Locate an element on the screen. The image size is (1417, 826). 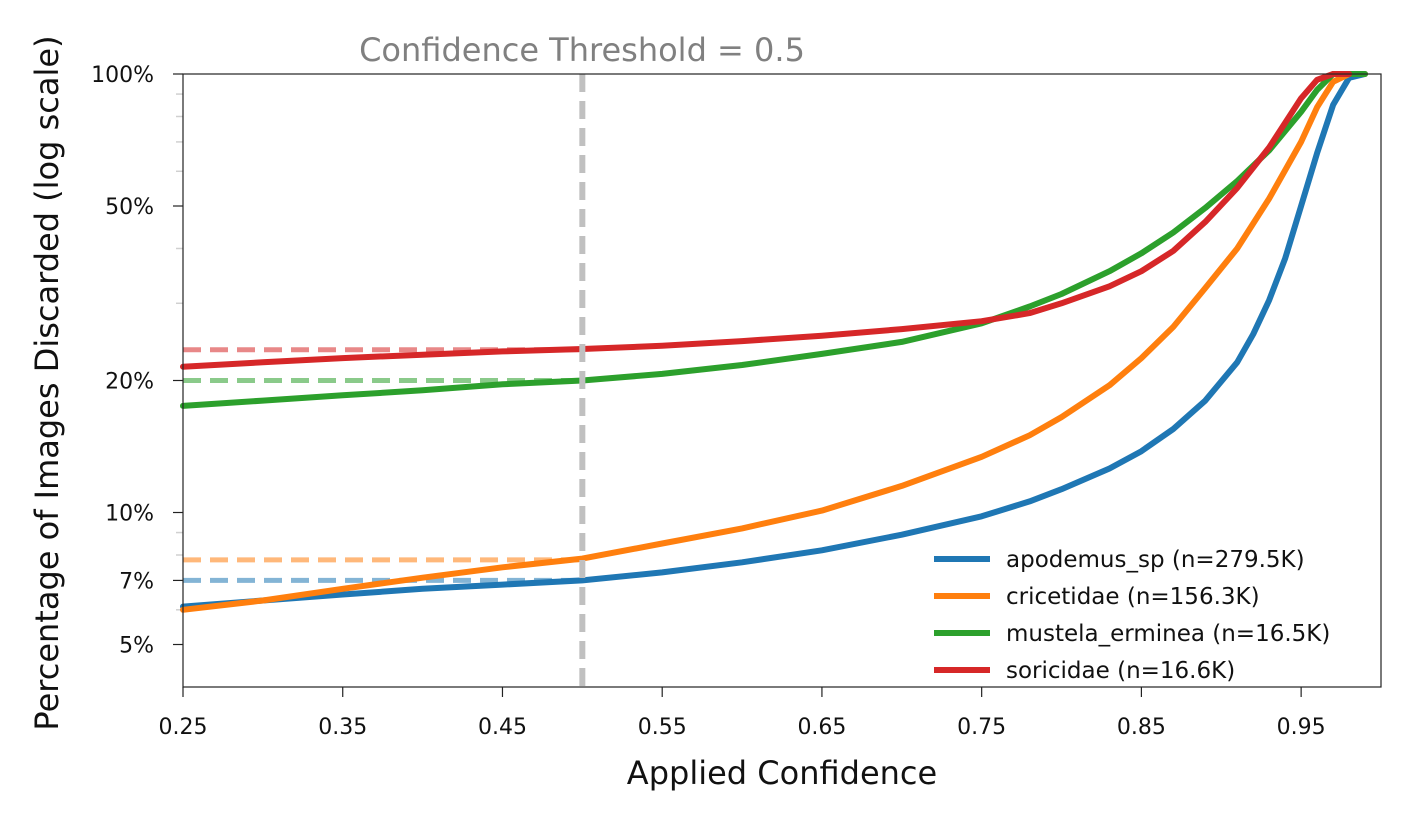
x-tick-label: 0.95 is located at coordinates (1301, 727).